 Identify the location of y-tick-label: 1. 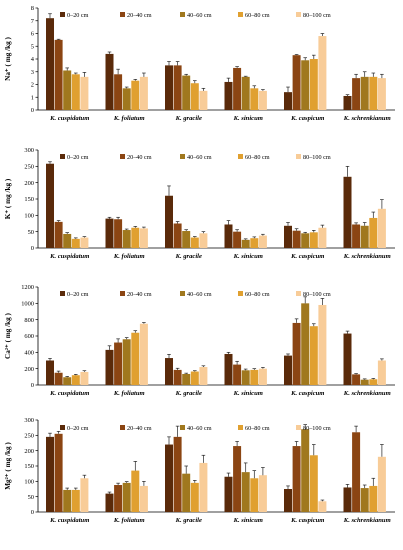
(32, 97).